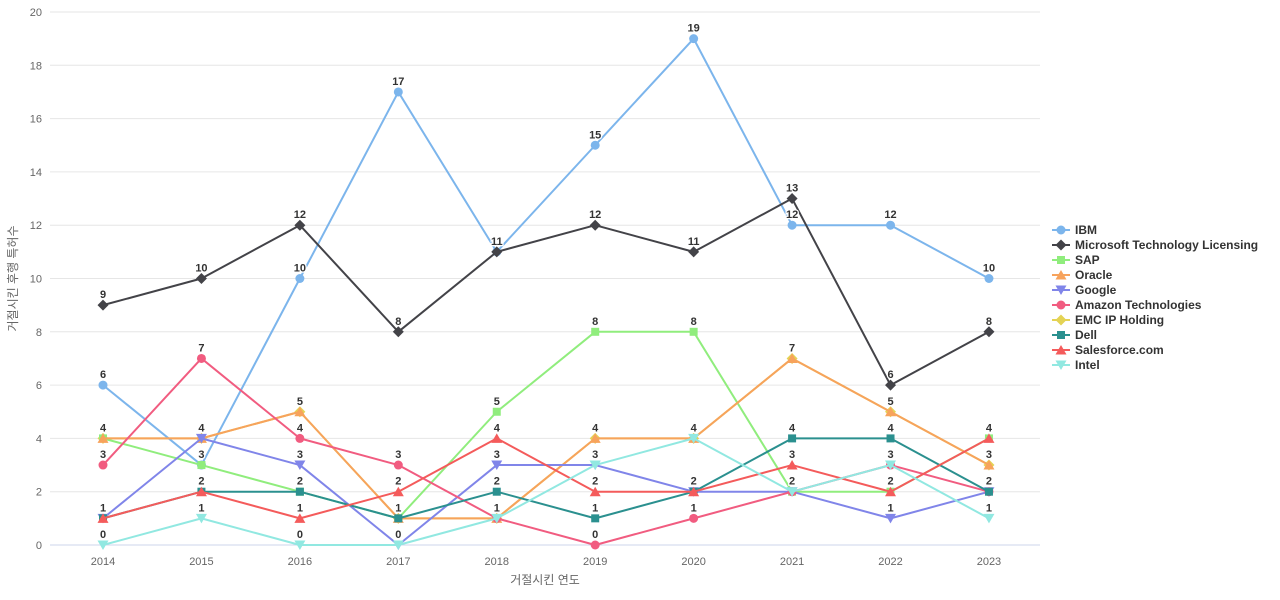 This screenshot has height=600, width=1280. I want to click on point-google-2022, so click(891, 518).